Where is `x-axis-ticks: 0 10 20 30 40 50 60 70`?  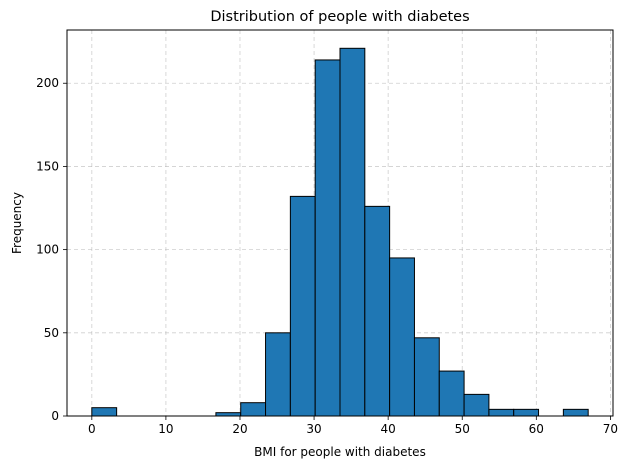 x-axis-ticks: 0 10 20 30 40 50 60 70 is located at coordinates (353, 426).